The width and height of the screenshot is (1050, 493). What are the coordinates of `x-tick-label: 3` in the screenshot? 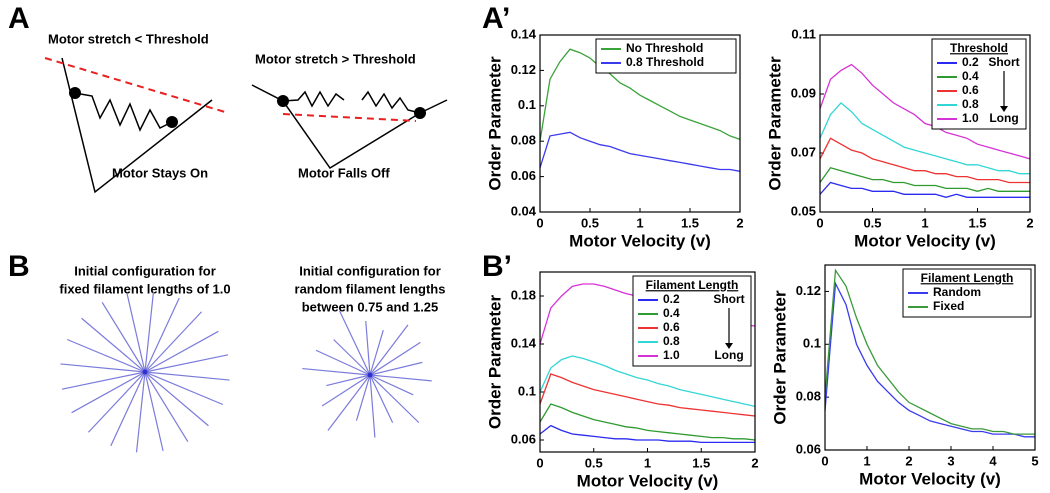 It's located at (950, 460).